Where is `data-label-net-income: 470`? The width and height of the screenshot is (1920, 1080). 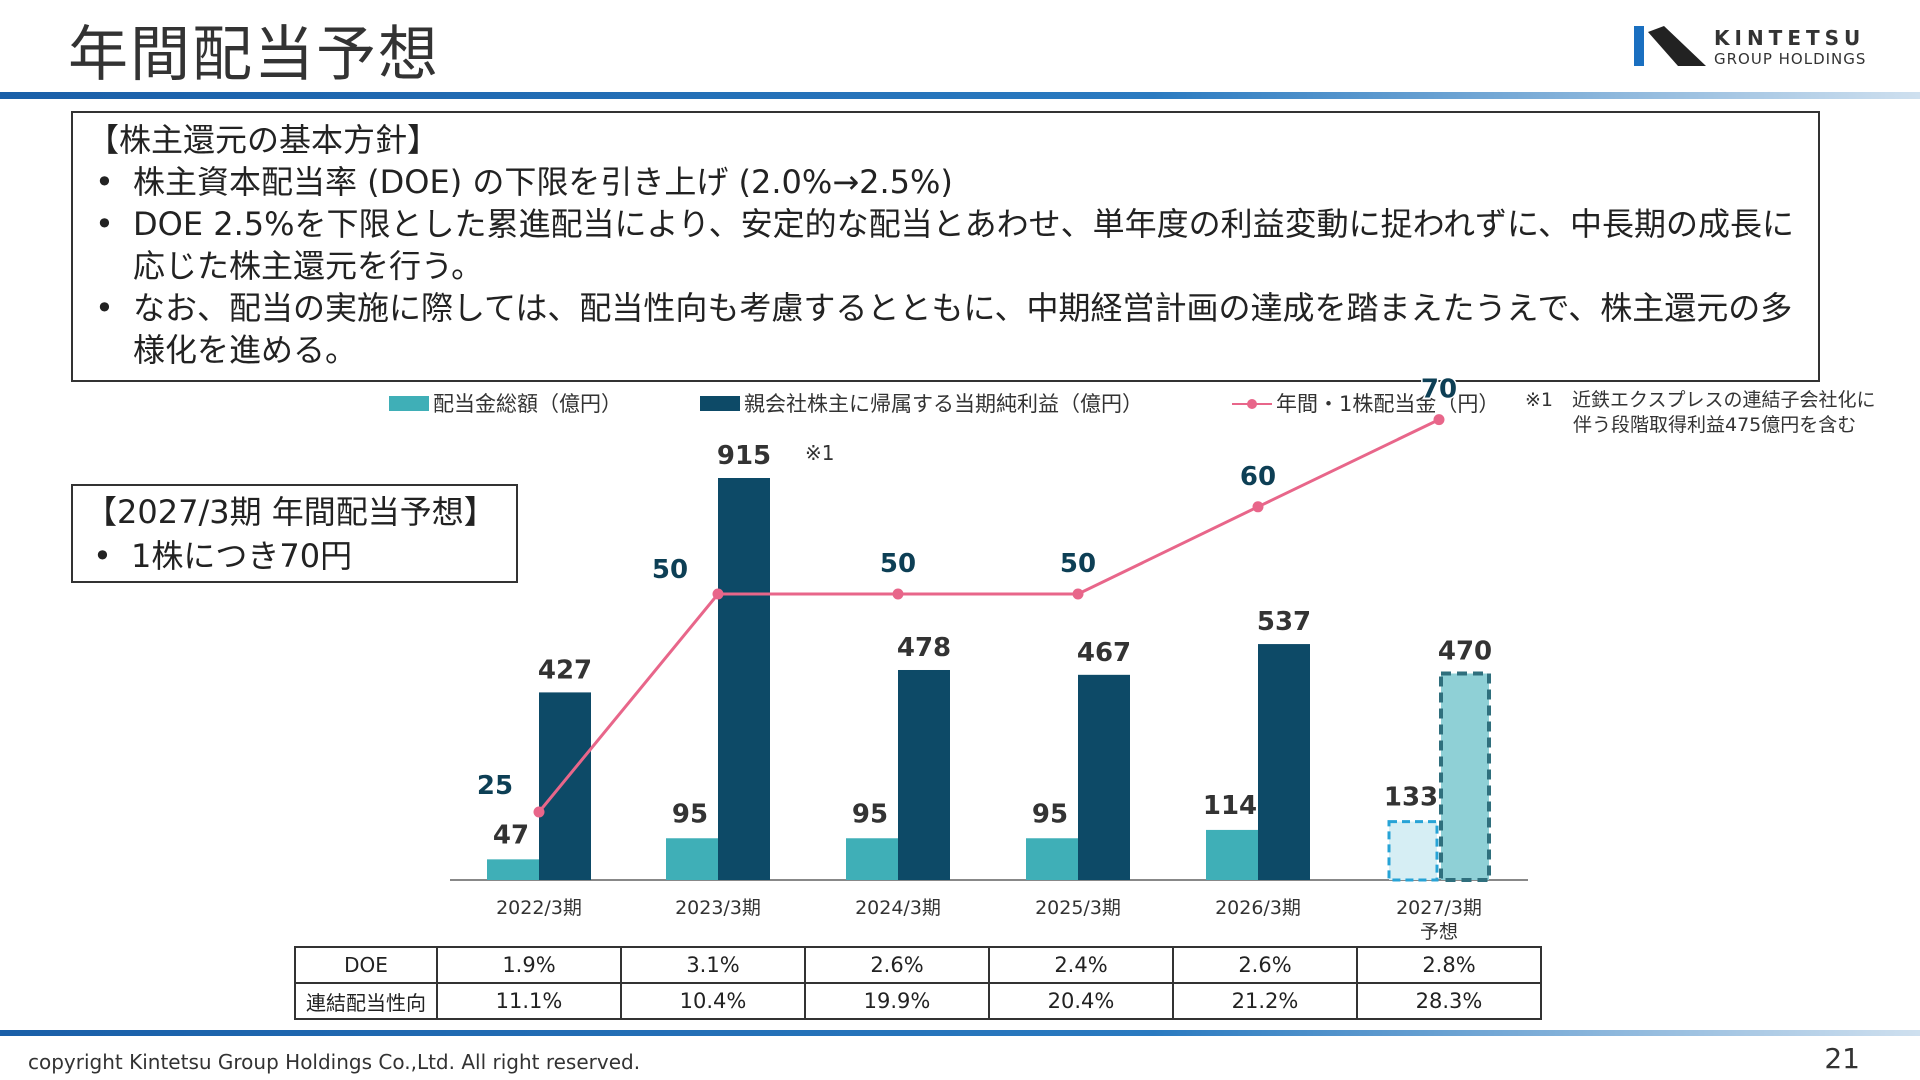 data-label-net-income: 470 is located at coordinates (1465, 652).